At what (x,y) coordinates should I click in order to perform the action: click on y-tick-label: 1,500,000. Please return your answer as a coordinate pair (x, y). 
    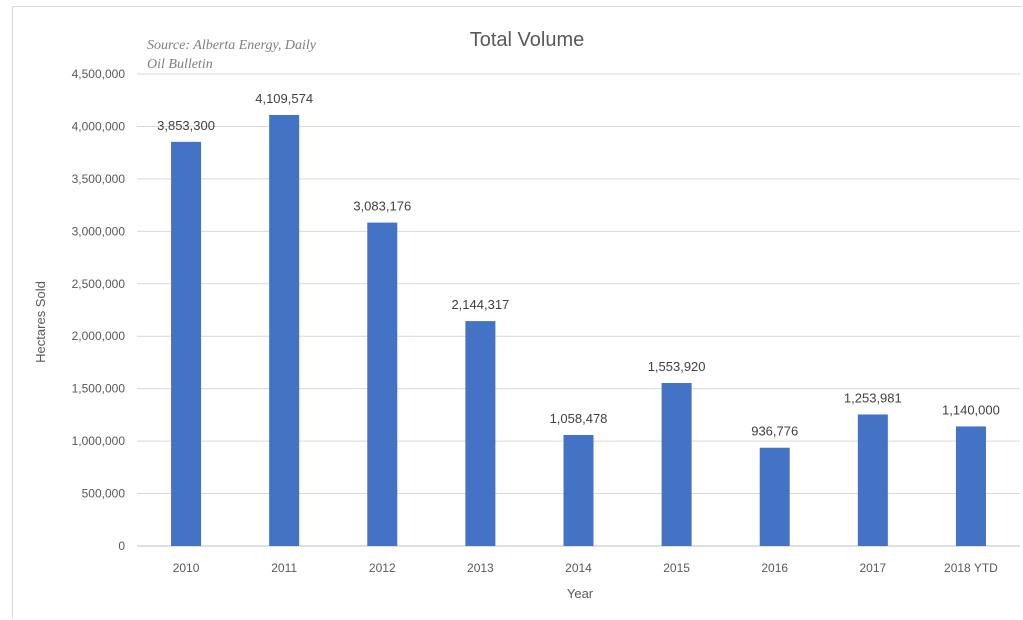
    Looking at the image, I should click on (99, 389).